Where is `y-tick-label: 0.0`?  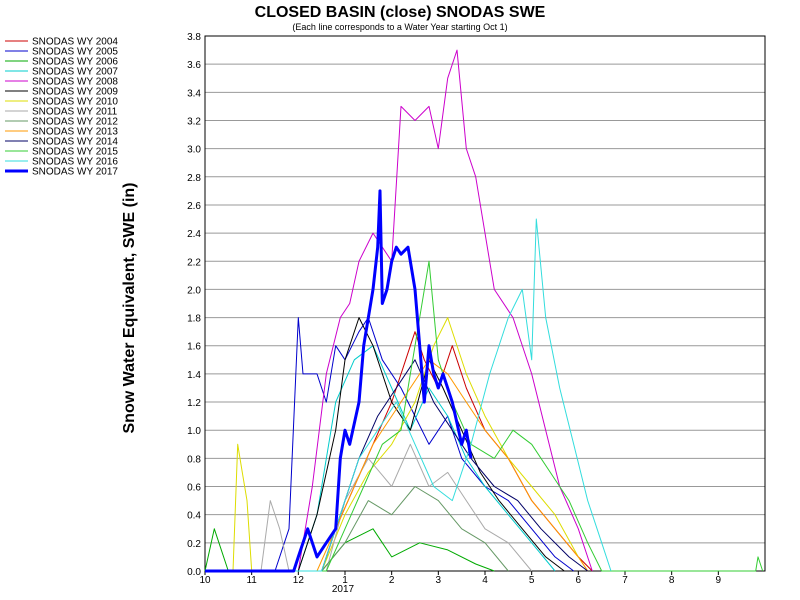 y-tick-label: 0.0 is located at coordinates (194, 572).